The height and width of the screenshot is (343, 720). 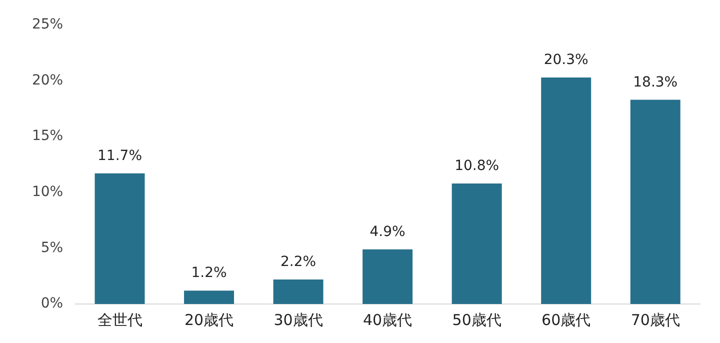 I want to click on x-tick-label: 50歳代, so click(x=477, y=319).